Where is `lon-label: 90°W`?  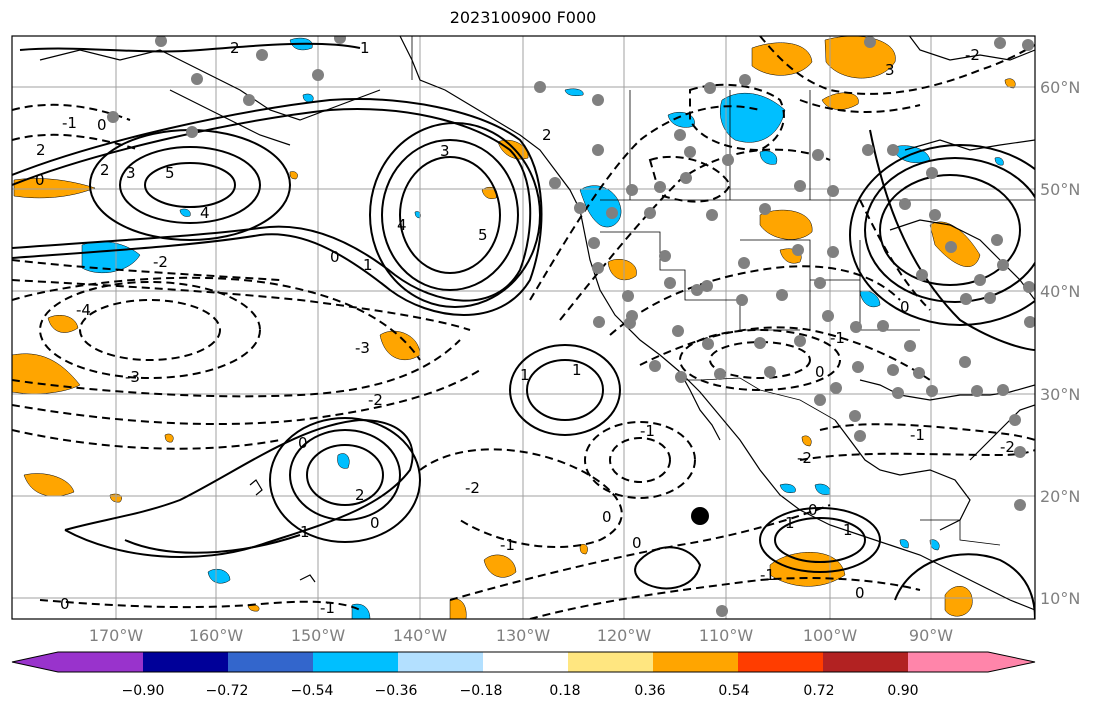 lon-label: 90°W is located at coordinates (931, 635).